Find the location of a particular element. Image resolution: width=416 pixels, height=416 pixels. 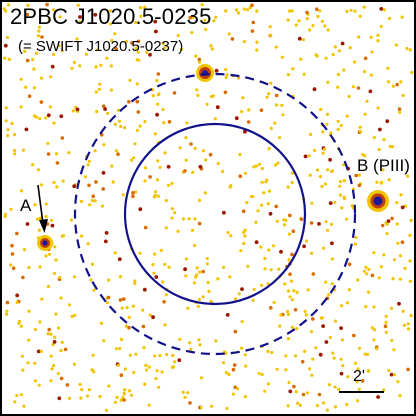

arrow-to-source-a is located at coordinates (42, 208).